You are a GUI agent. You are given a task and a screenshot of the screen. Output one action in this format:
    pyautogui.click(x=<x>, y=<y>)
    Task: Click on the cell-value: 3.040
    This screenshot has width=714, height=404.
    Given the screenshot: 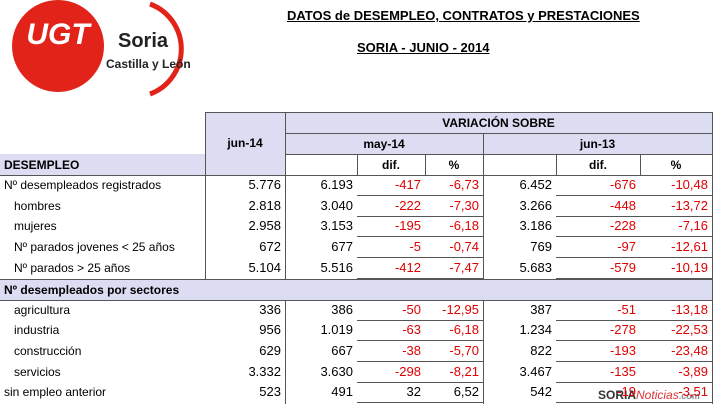 What is the action you would take?
    pyautogui.click(x=336, y=205)
    